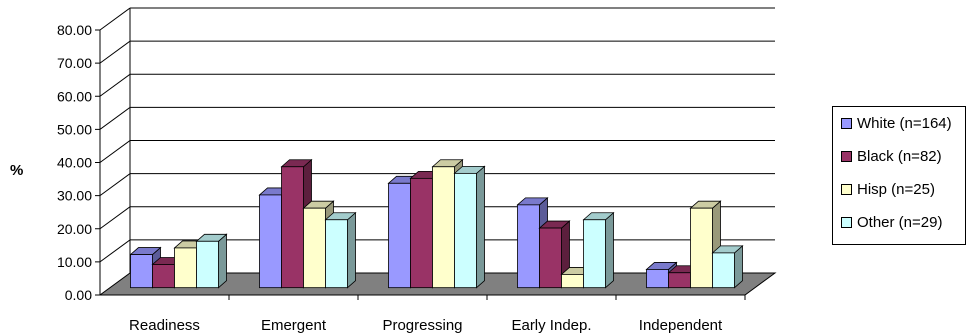  Describe the element at coordinates (900, 222) in the screenshot. I see `legend-label: Other (n=29)` at that location.